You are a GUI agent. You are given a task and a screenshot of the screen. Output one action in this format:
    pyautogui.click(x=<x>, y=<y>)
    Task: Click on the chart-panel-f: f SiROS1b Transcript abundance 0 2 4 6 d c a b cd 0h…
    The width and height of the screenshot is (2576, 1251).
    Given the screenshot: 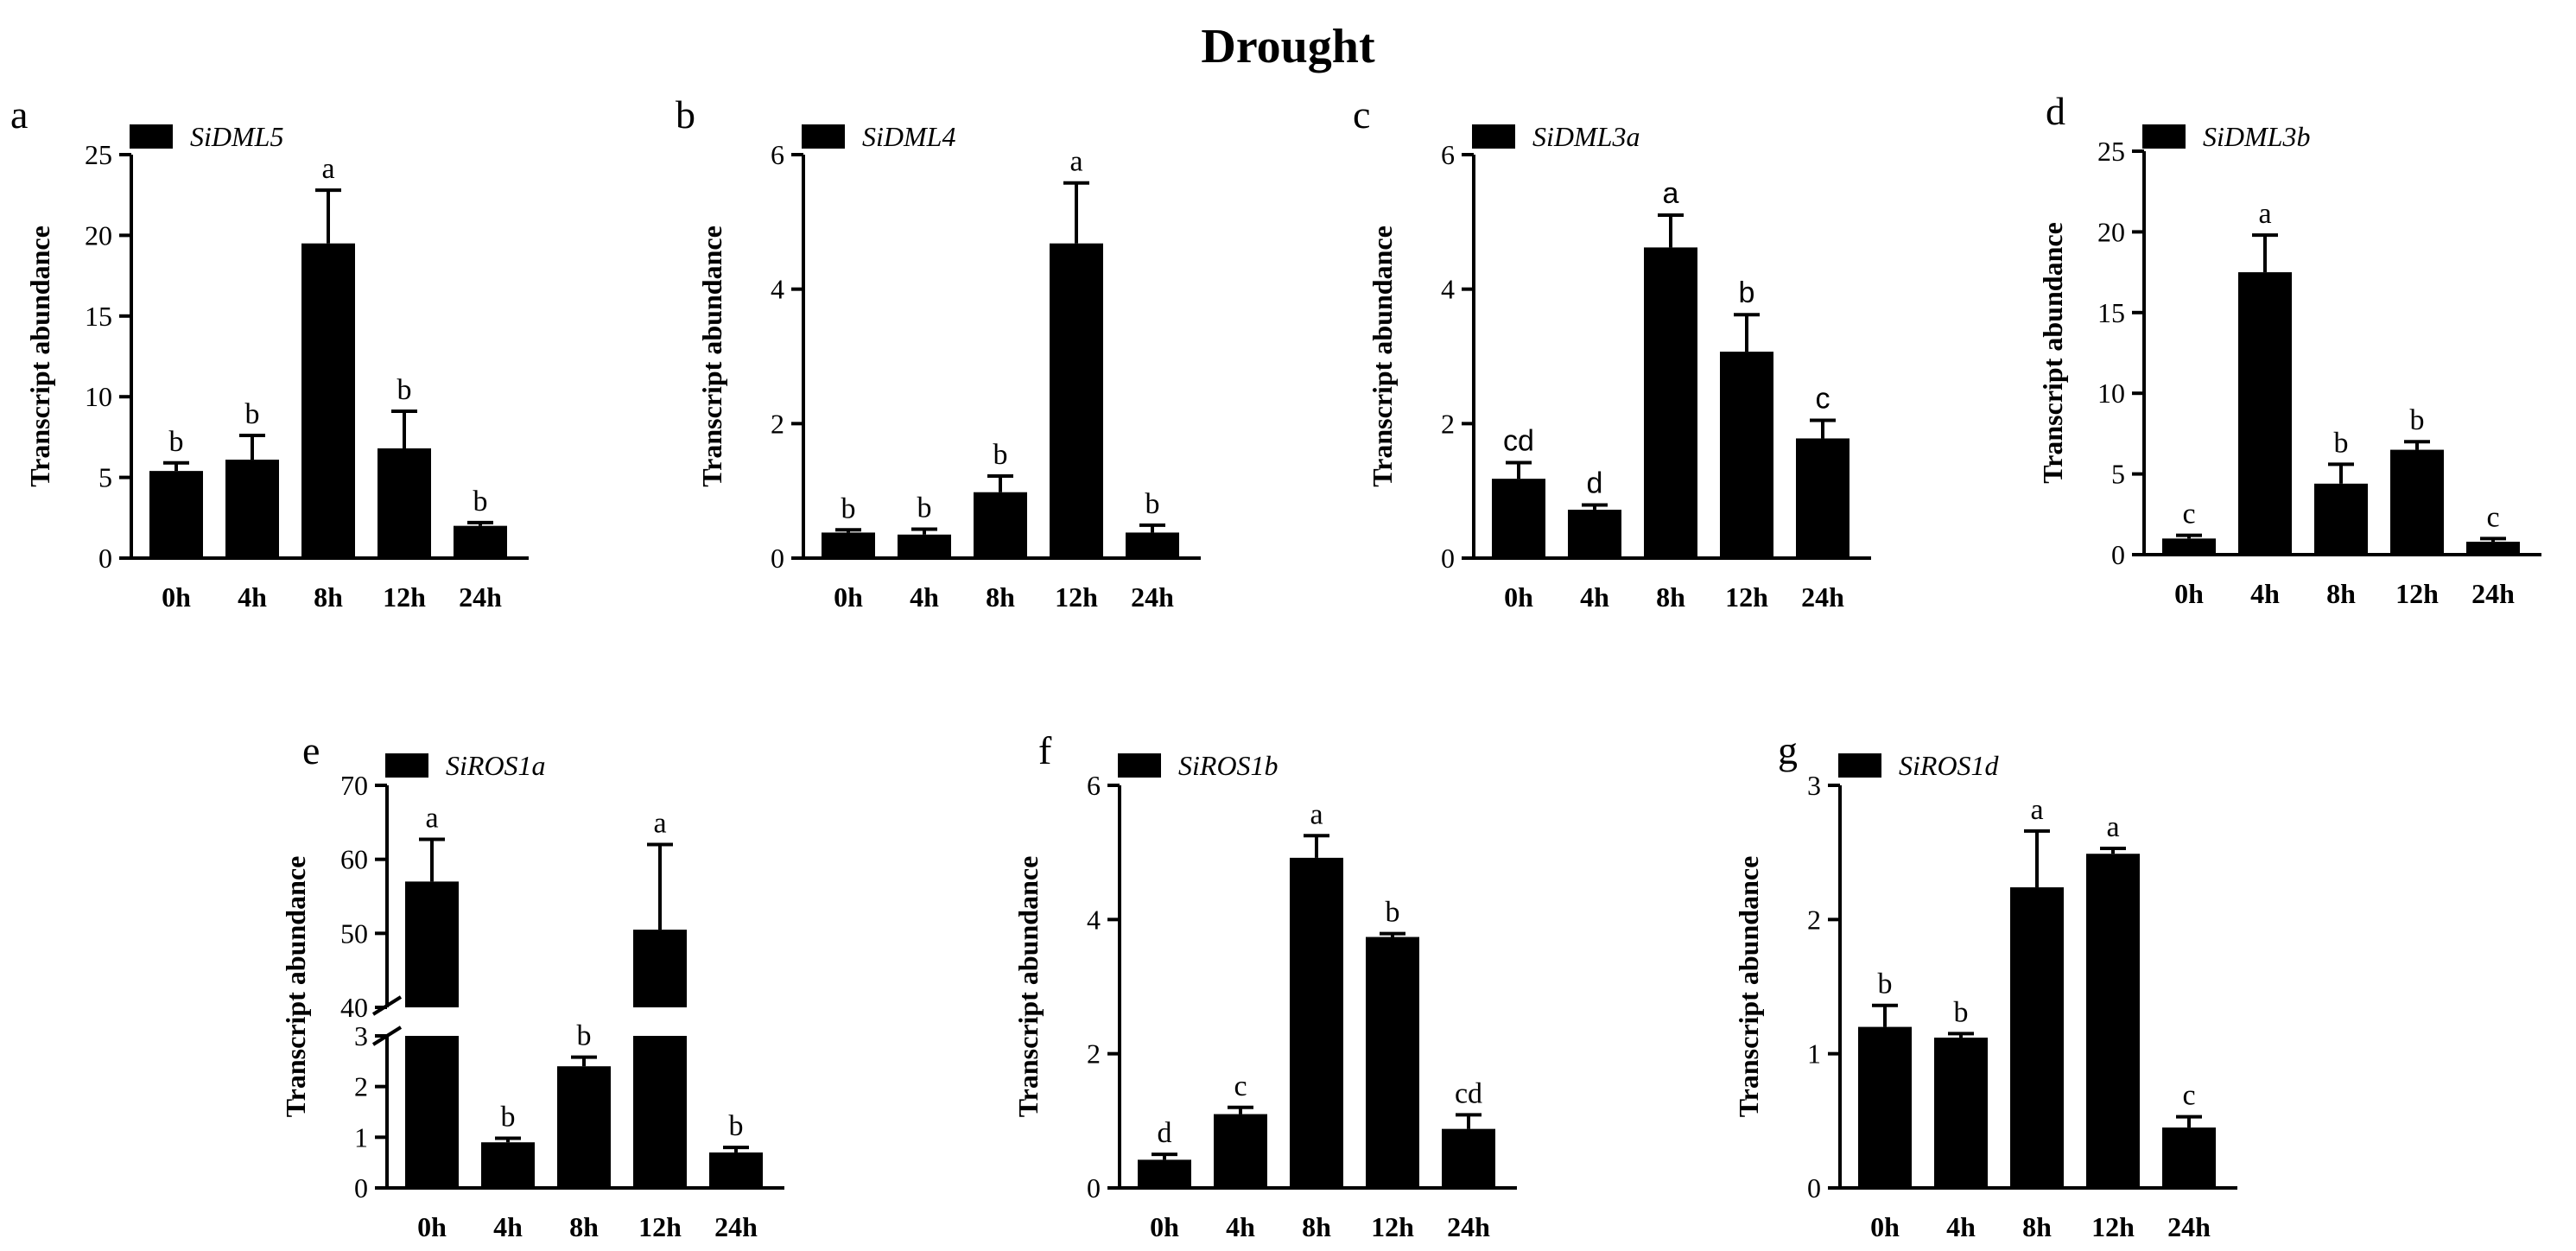 What is the action you would take?
    pyautogui.click(x=1264, y=985)
    